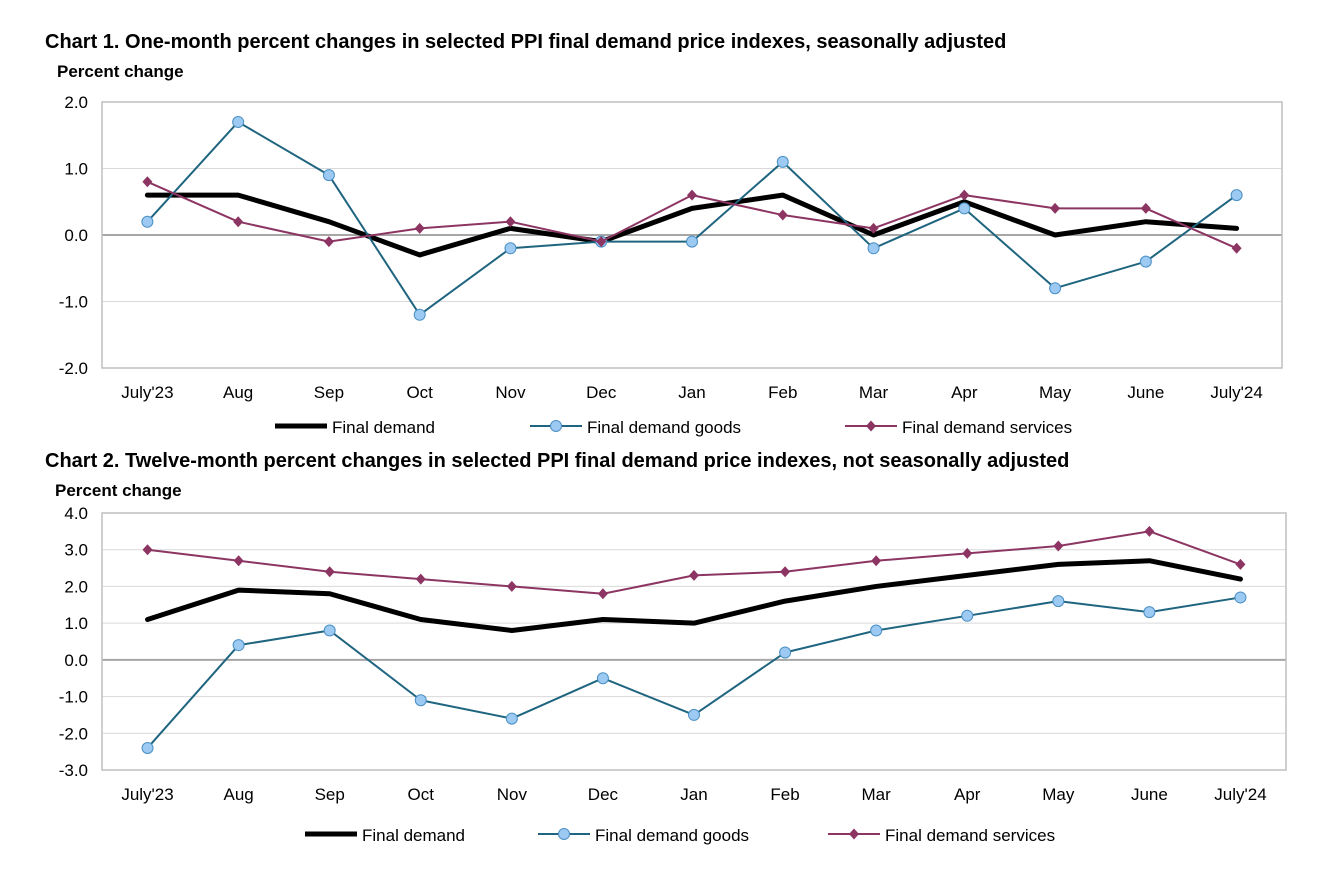 Image resolution: width=1331 pixels, height=881 pixels. Describe the element at coordinates (147, 794) in the screenshot. I see `x-tick-label: July'23` at that location.